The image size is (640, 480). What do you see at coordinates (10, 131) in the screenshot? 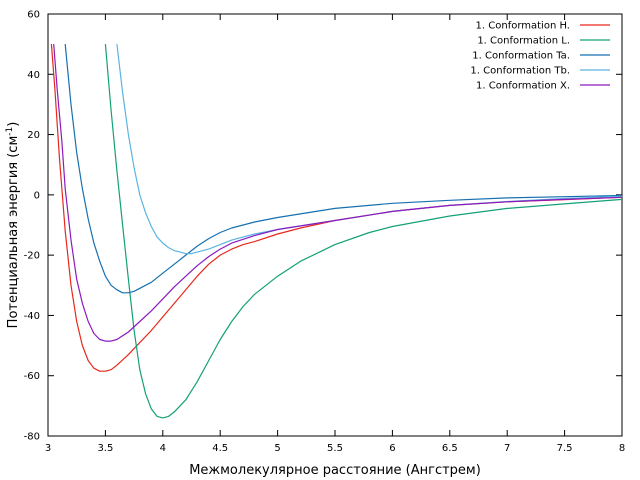
I see `y-axis-title-sup: -1` at bounding box center [10, 131].